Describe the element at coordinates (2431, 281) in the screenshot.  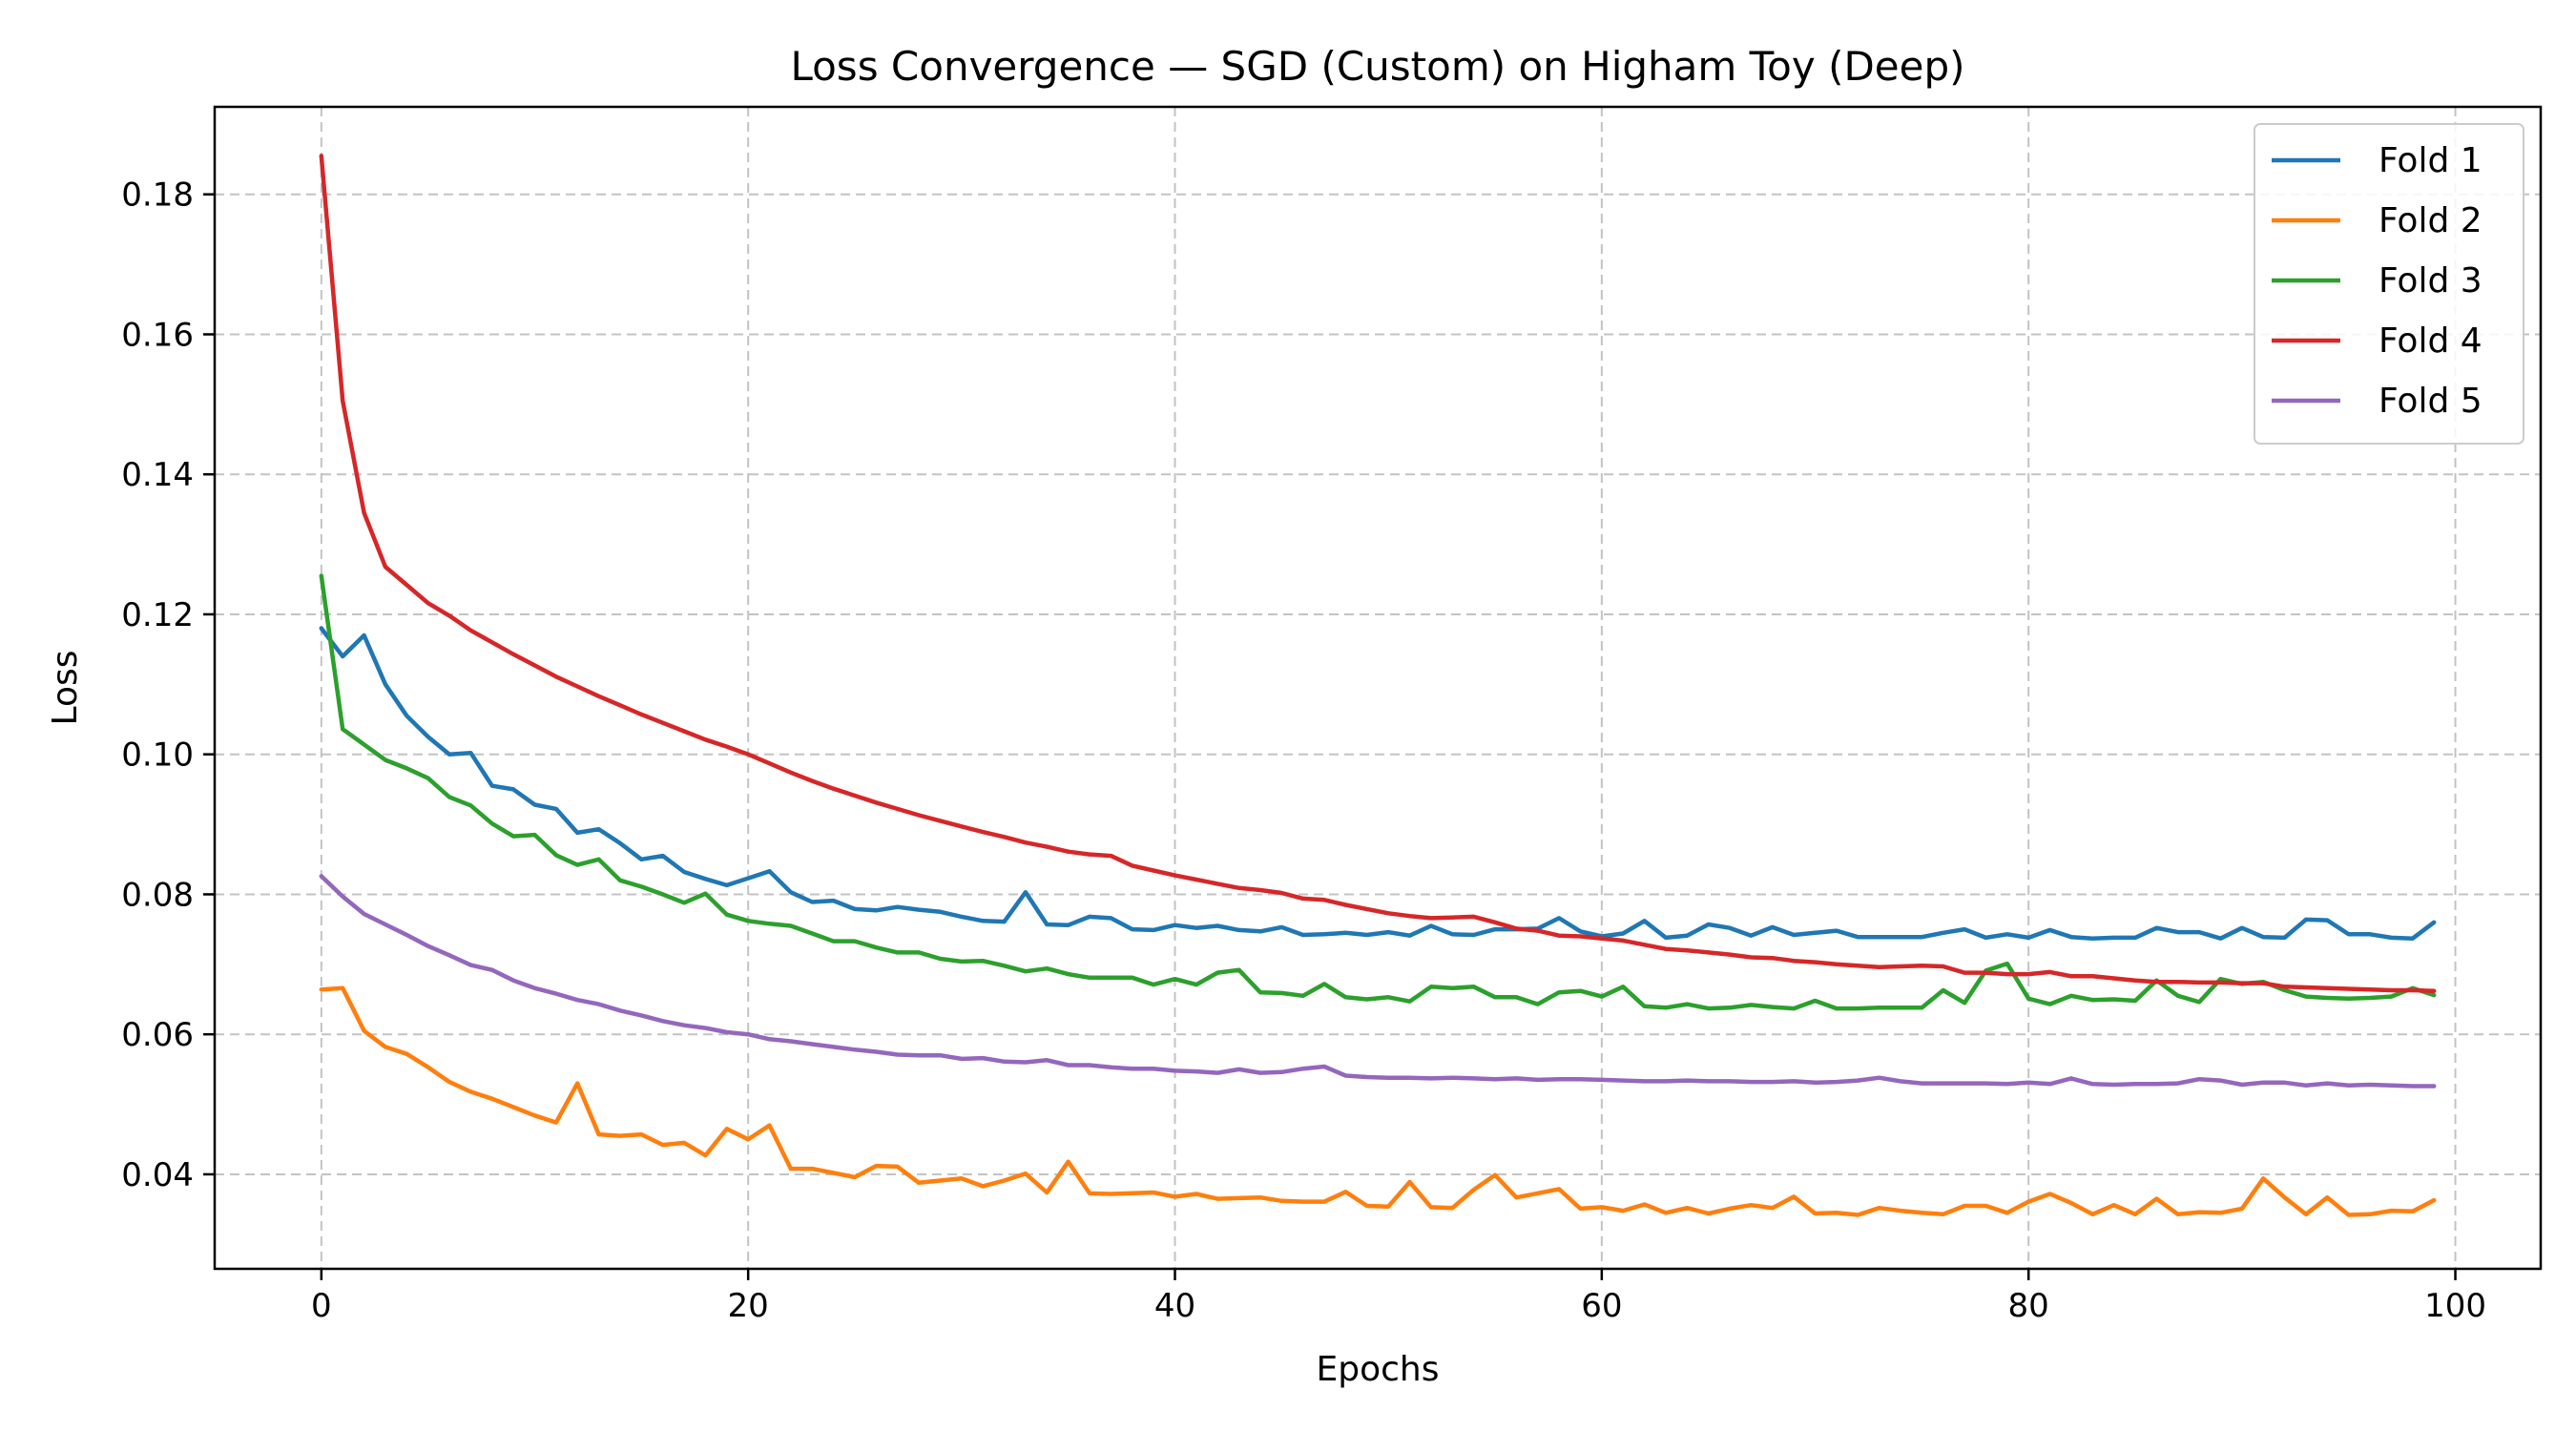
I see `legend-label: Fold 3` at that location.